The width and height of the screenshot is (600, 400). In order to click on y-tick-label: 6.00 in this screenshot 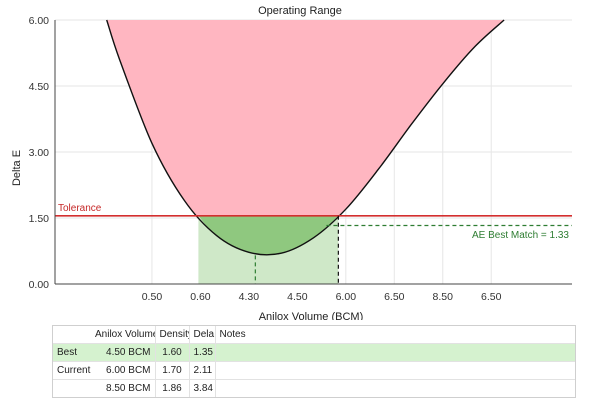, I will do `click(39, 21)`.